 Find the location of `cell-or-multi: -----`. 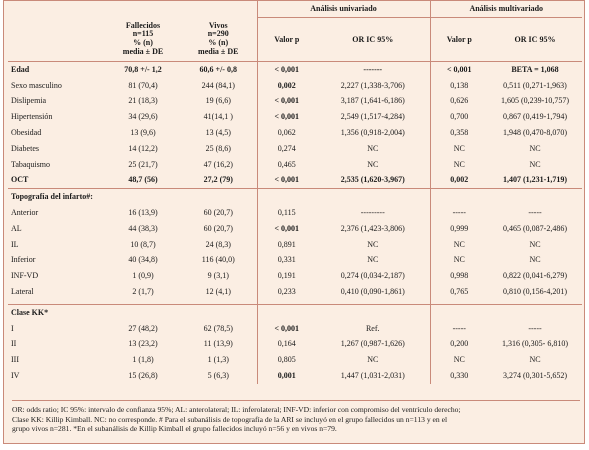

cell-or-multi: ----- is located at coordinates (535, 213).